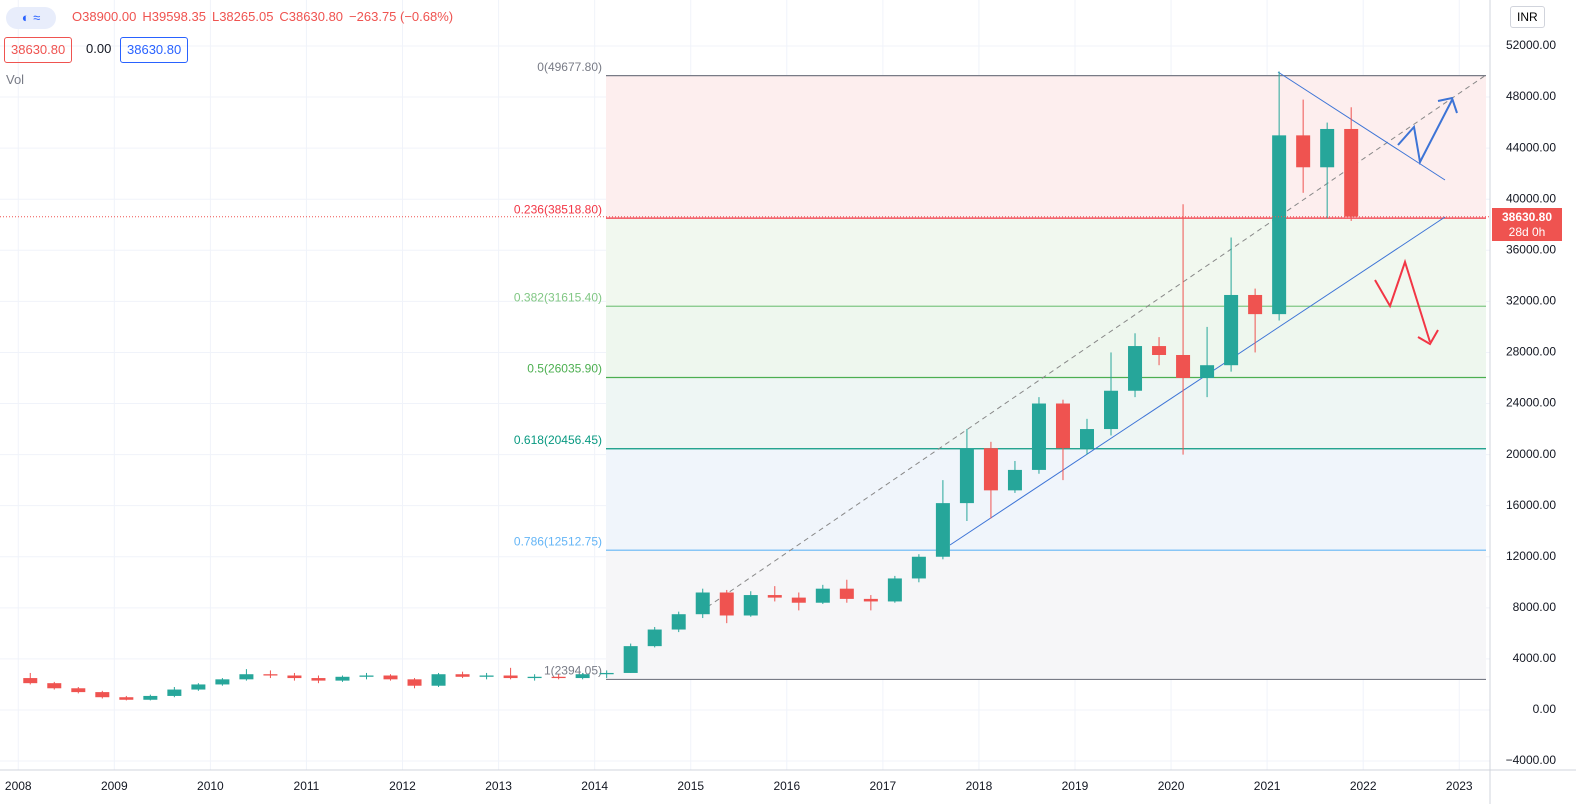 This screenshot has height=804, width=1576. I want to click on bid-box: 38630.80, so click(38, 50).